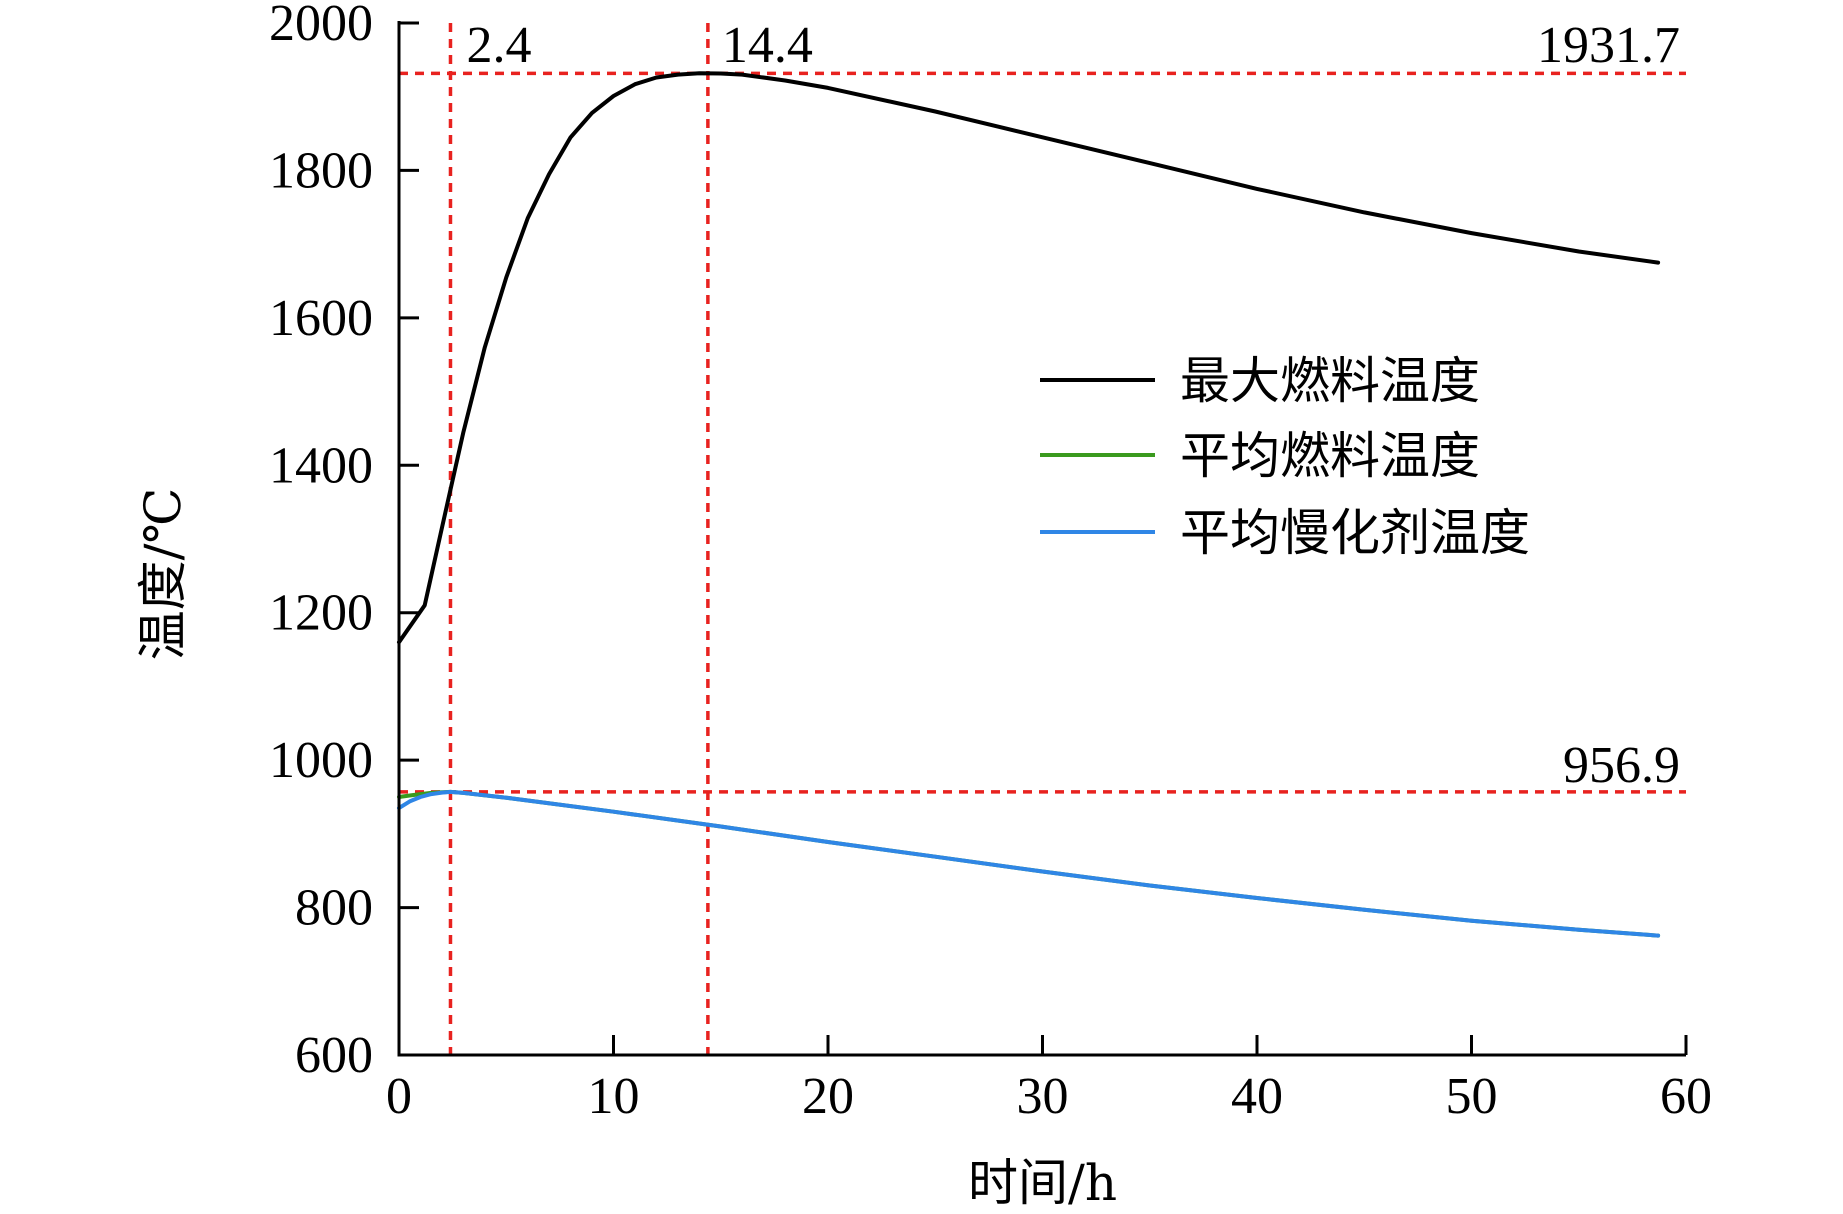 This screenshot has height=1214, width=1843. Describe the element at coordinates (321, 760) in the screenshot. I see `y-tick-label: 1000` at that location.